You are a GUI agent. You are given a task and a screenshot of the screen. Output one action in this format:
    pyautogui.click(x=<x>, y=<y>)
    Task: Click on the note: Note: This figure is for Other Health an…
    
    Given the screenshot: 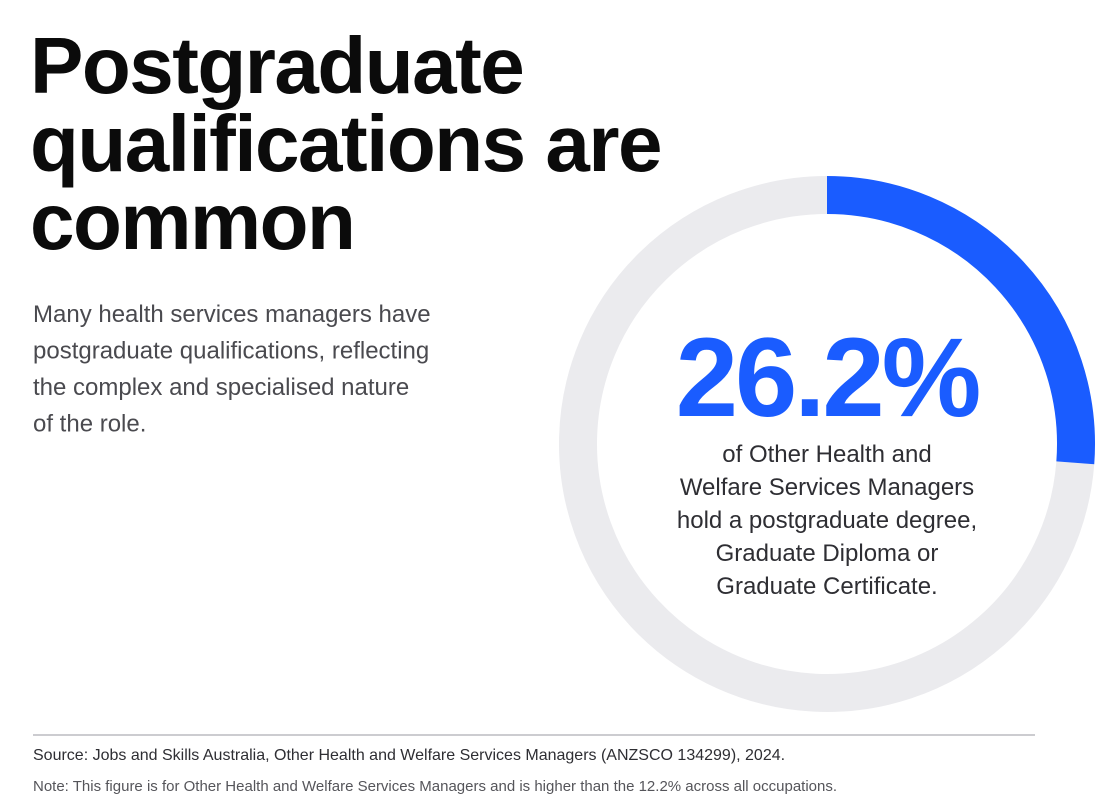 What is the action you would take?
    pyautogui.click(x=435, y=786)
    